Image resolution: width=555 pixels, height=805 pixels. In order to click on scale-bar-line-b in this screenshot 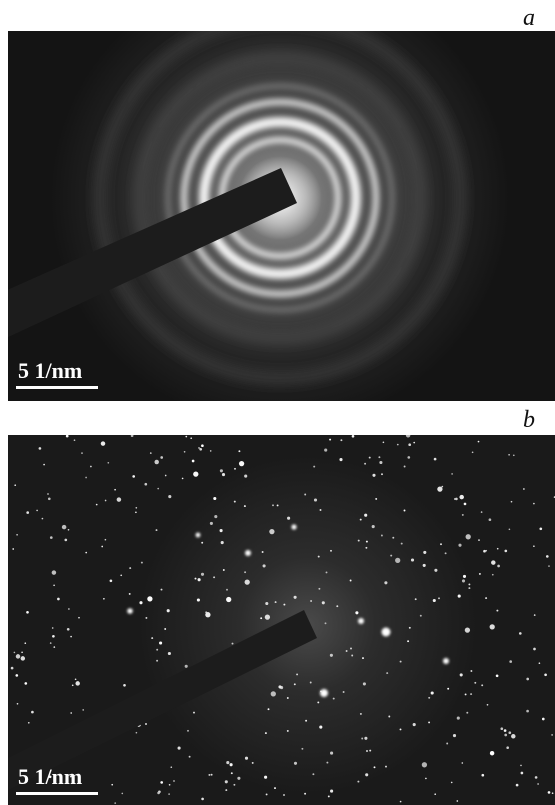, I will do `click(57, 793)`.